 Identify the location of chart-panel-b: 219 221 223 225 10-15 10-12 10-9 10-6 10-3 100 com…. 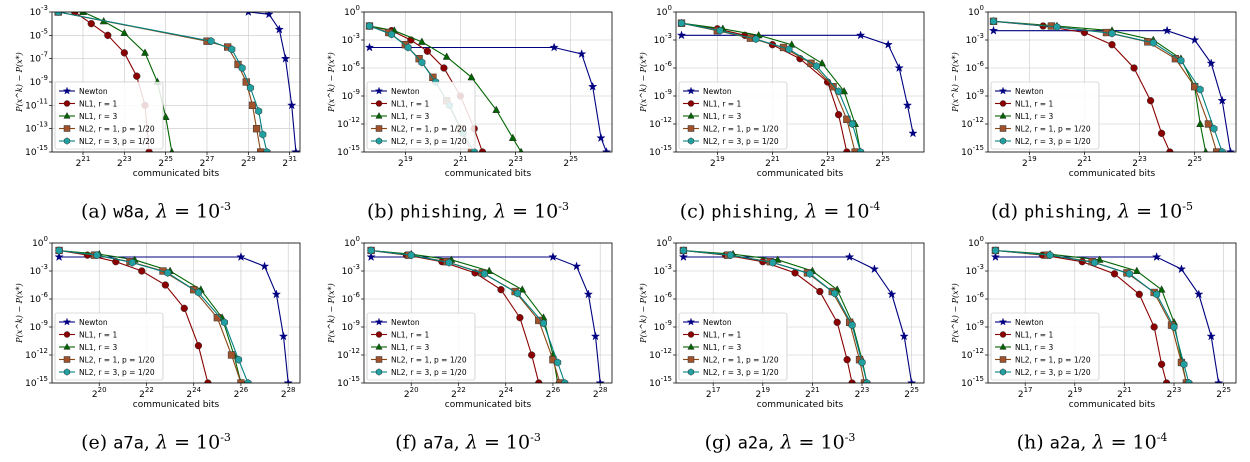
(468, 115).